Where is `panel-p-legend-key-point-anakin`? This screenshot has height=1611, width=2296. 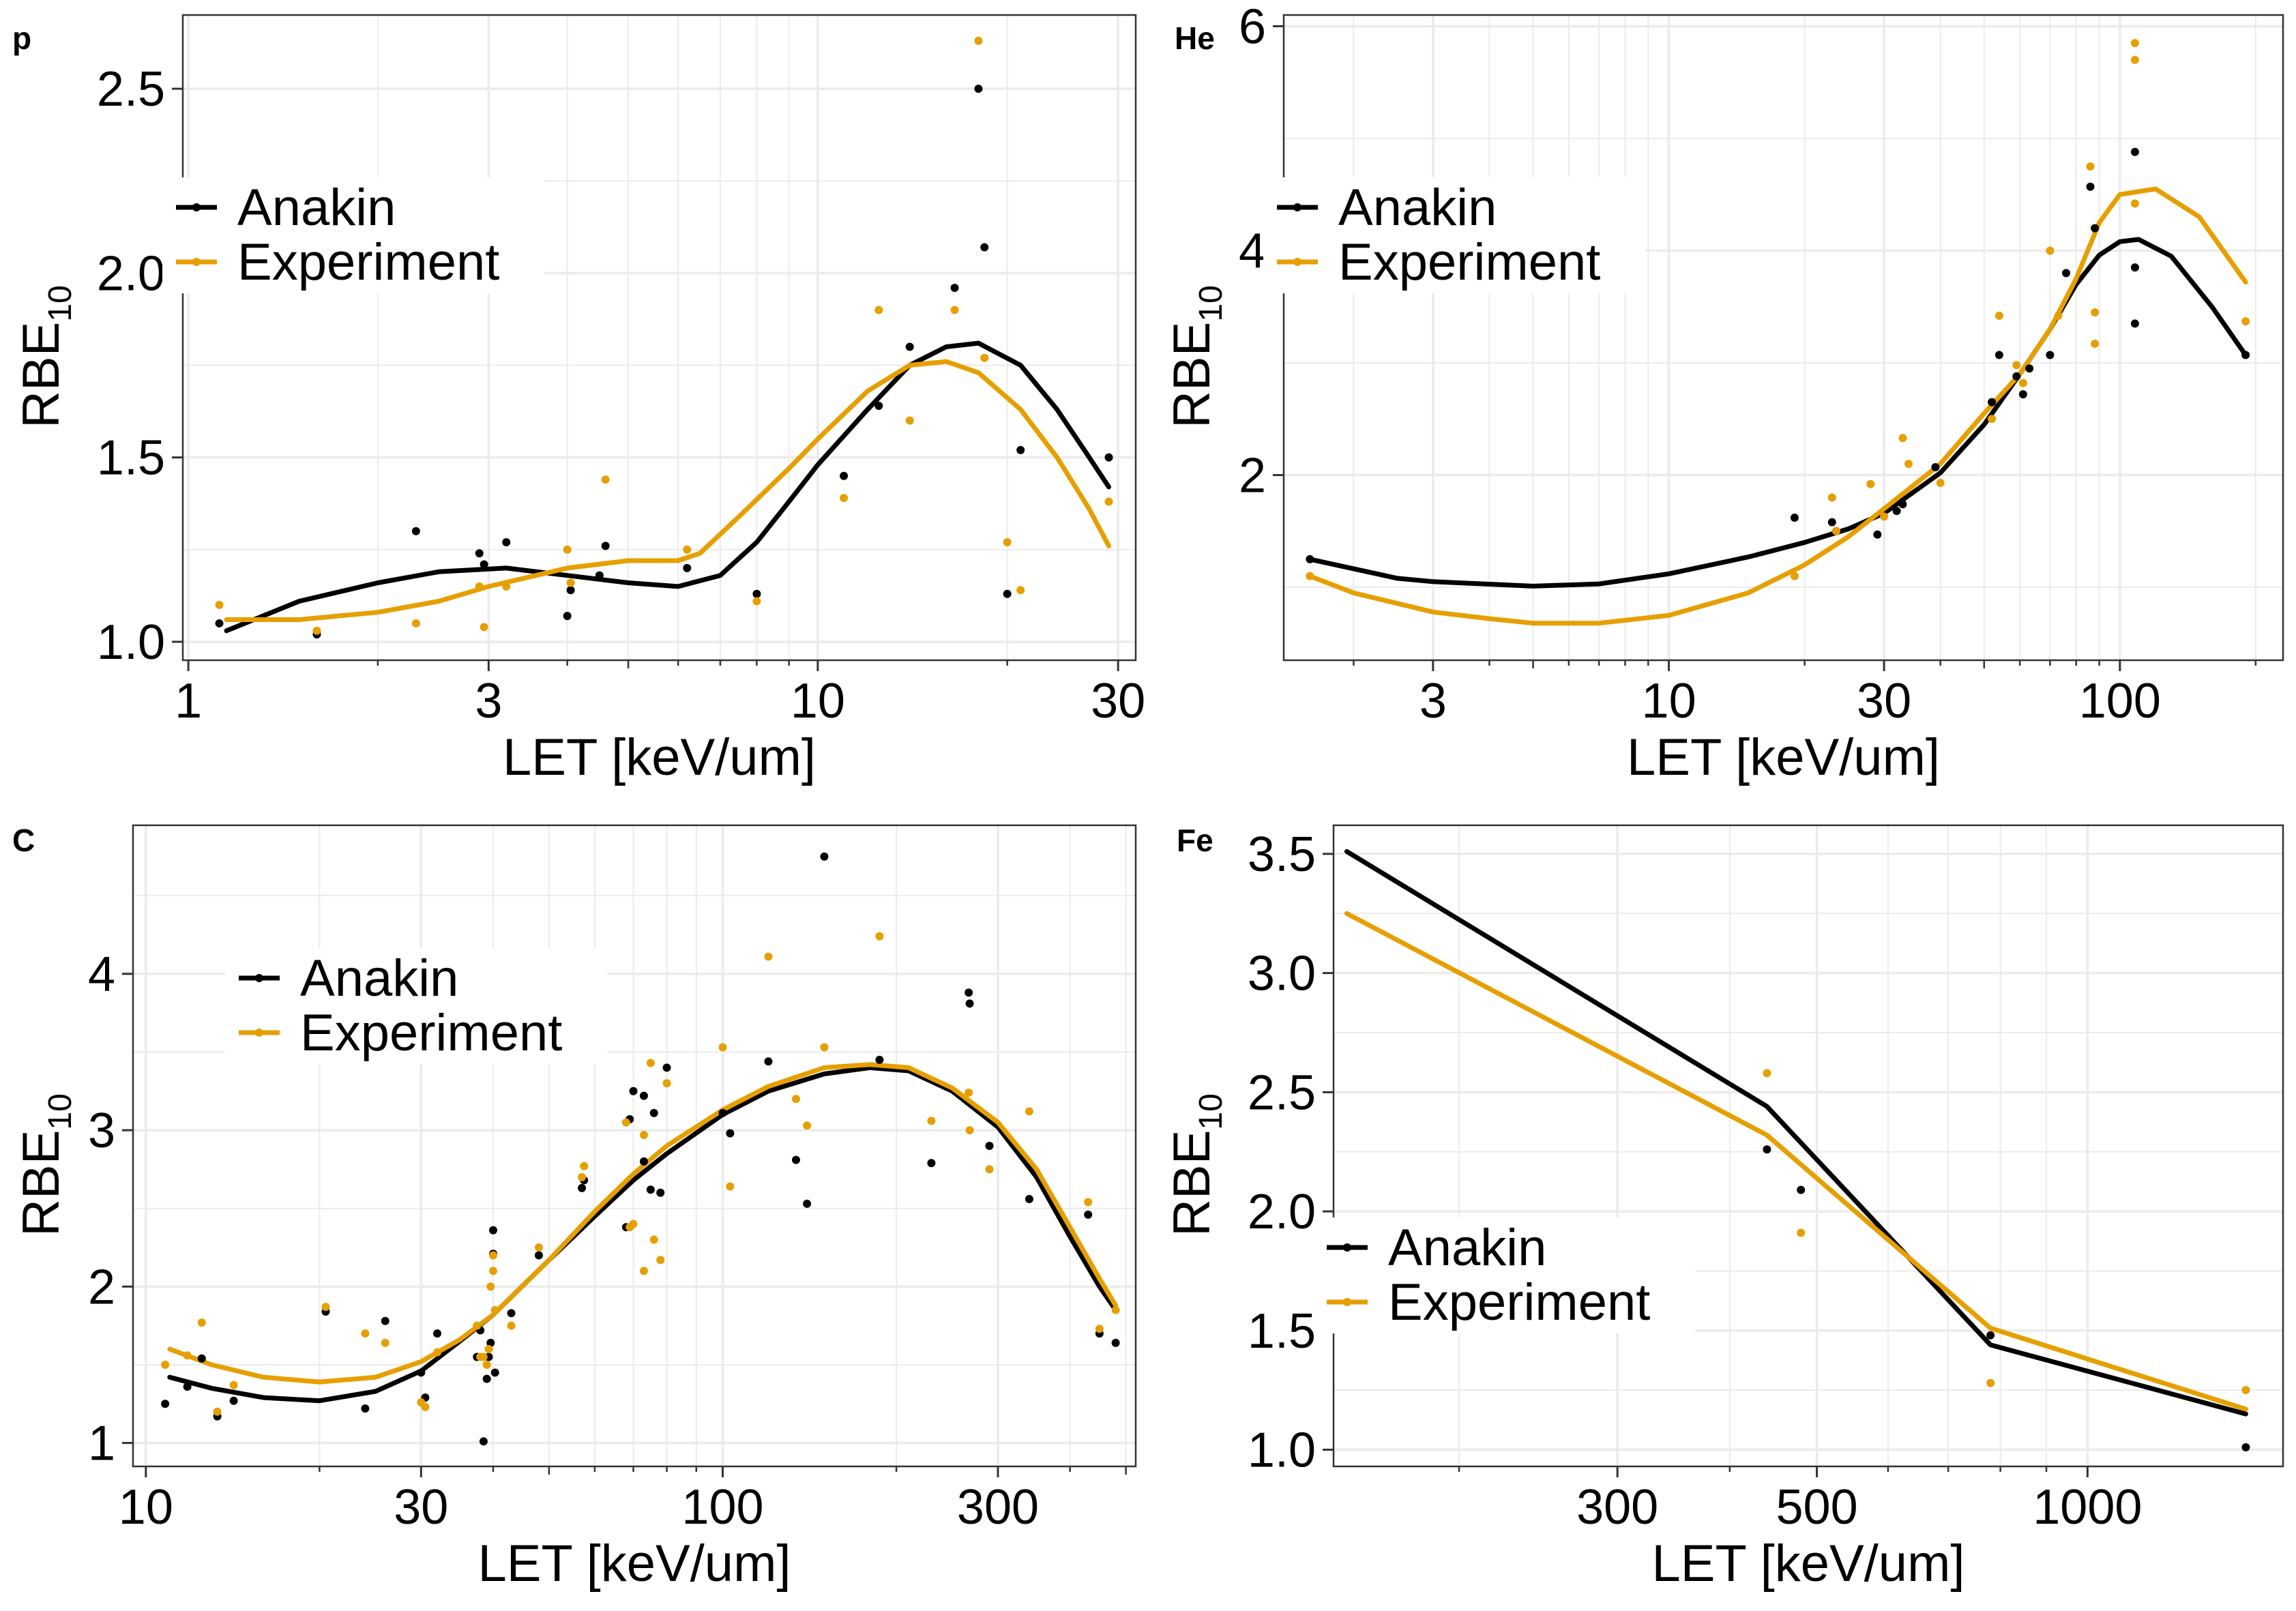
panel-p-legend-key-point-anakin is located at coordinates (196, 207).